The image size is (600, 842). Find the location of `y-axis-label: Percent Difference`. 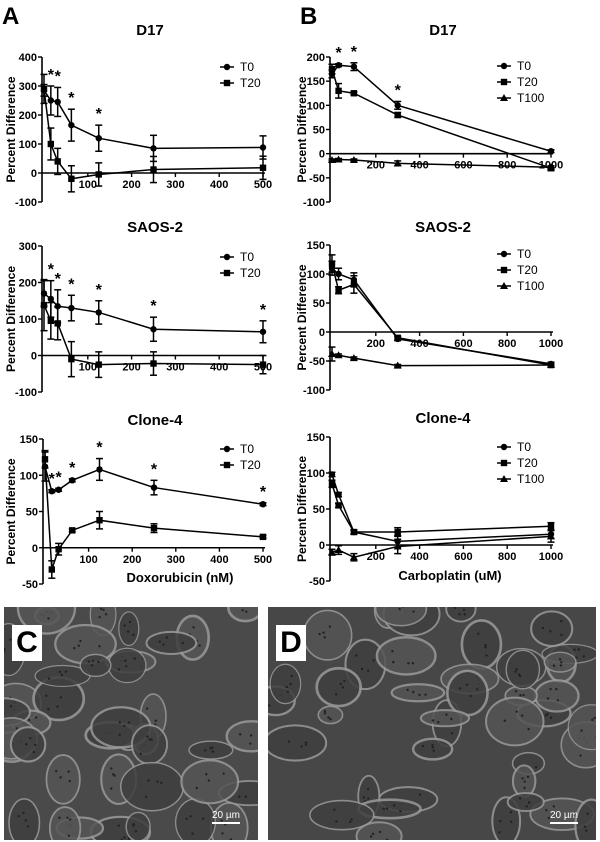

y-axis-label: Percent Difference is located at coordinates (11, 511).